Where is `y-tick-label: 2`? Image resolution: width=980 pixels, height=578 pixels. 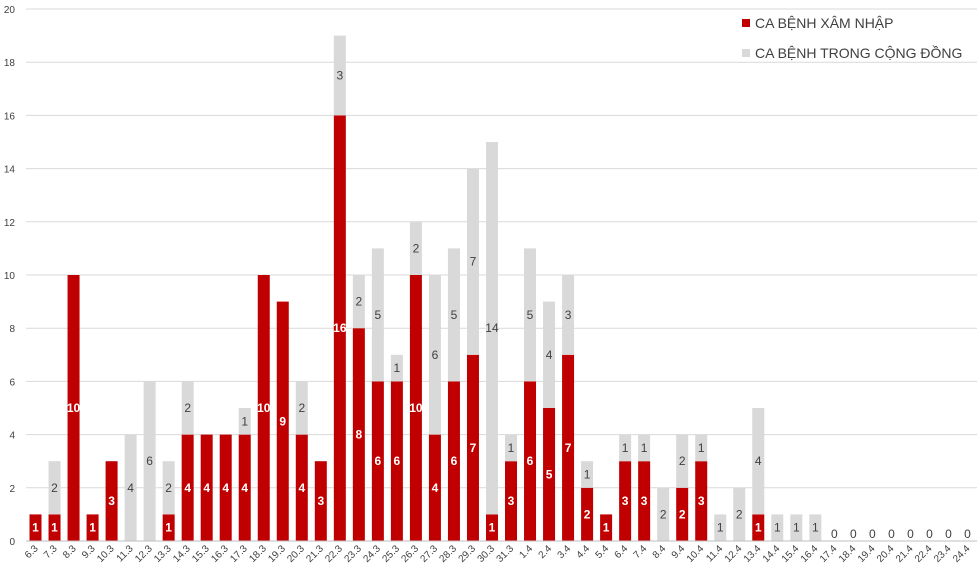 y-tick-label: 2 is located at coordinates (12, 489).